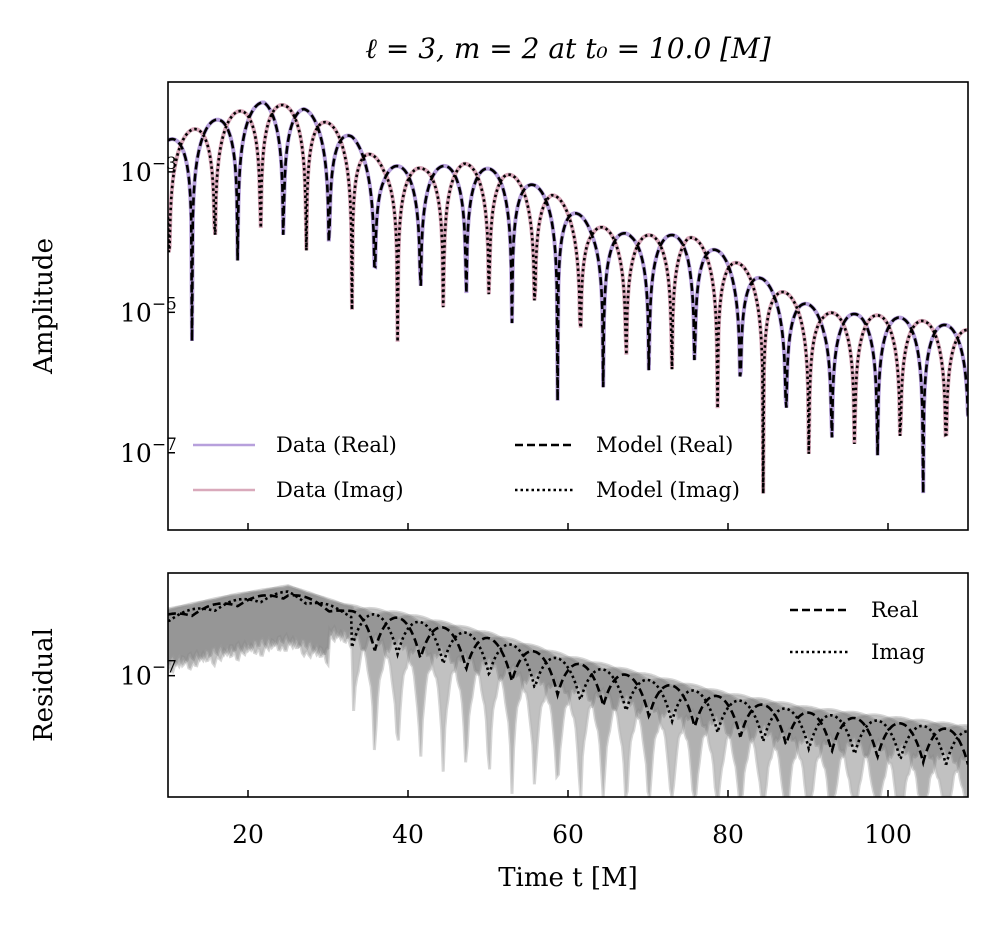 This screenshot has height=925, width=1000. I want to click on y-axis-label-amplitude: Amplitude, so click(44, 306).